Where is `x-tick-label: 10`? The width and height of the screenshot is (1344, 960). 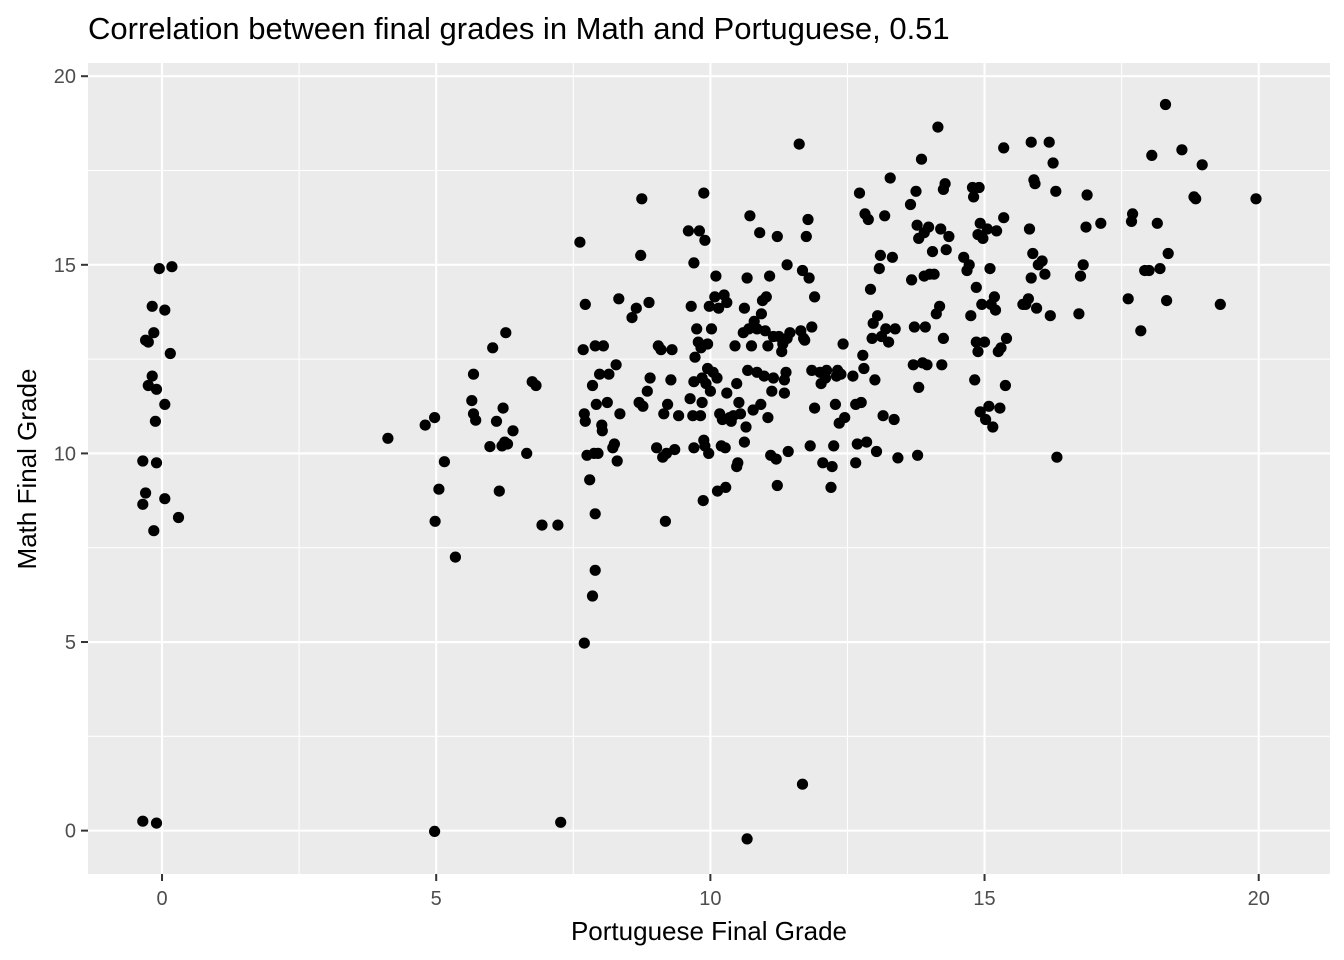 x-tick-label: 10 is located at coordinates (710, 899).